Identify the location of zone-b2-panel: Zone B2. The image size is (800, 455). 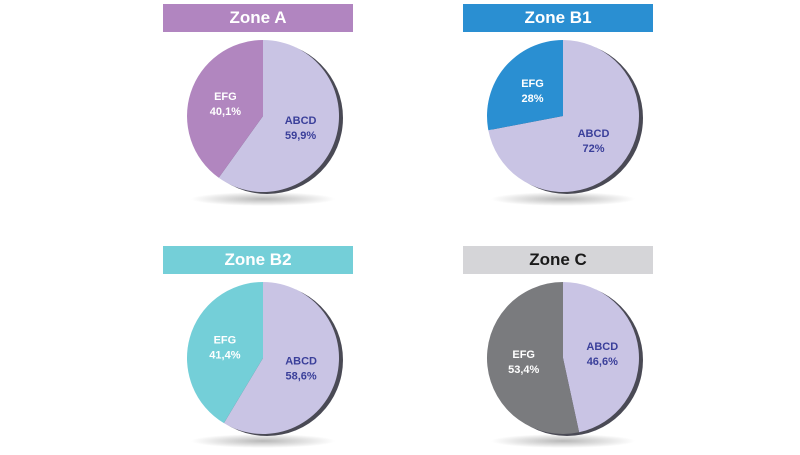
(258, 260).